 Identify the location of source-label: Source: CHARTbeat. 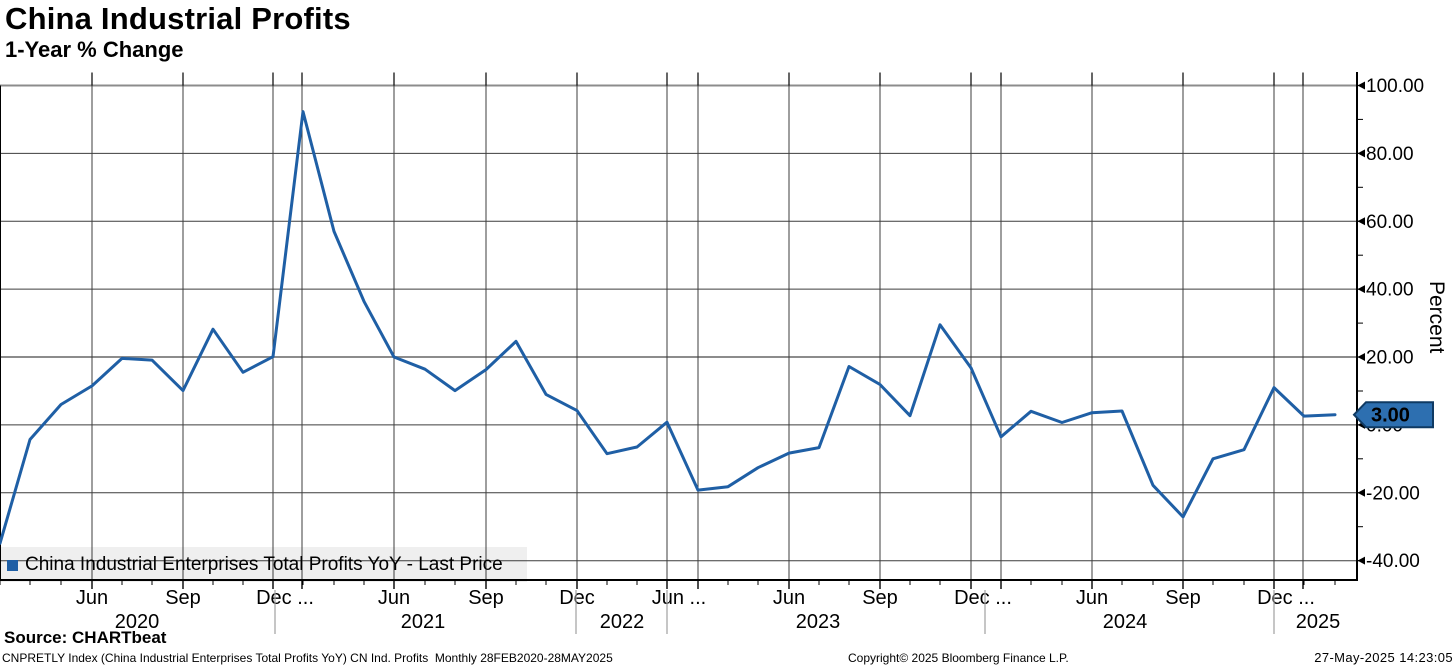
(85, 637).